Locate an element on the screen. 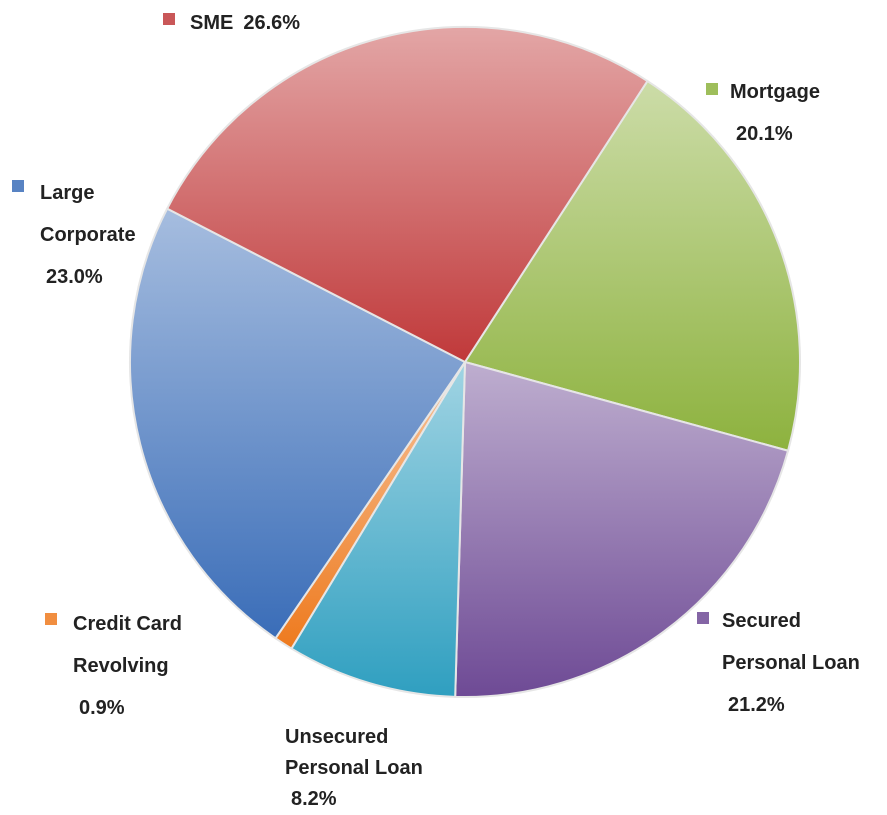 The height and width of the screenshot is (815, 887). slice-label: Large Corporate 23.0% is located at coordinates (77, 235).